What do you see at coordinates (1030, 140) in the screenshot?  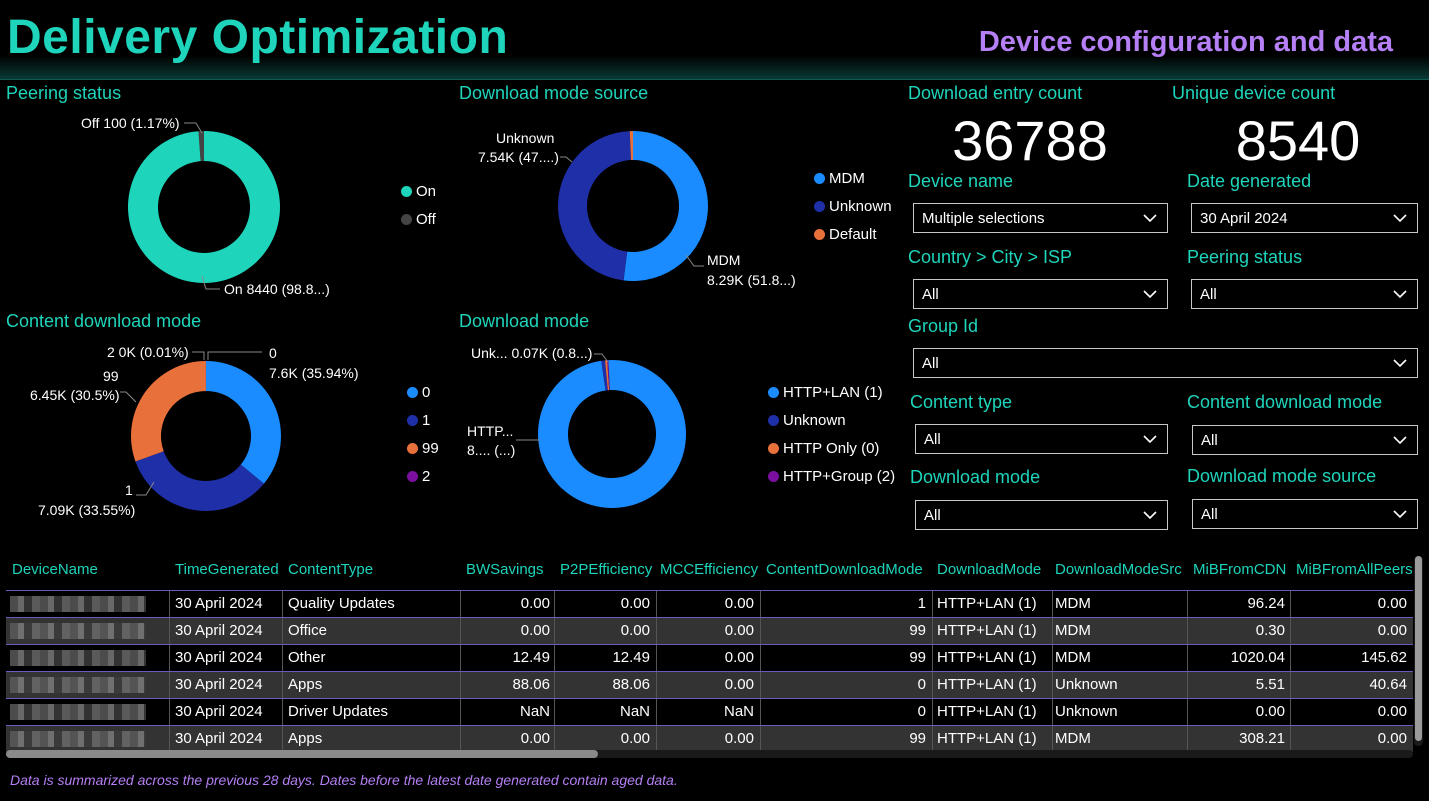 I see `entry-count-value: 36788` at bounding box center [1030, 140].